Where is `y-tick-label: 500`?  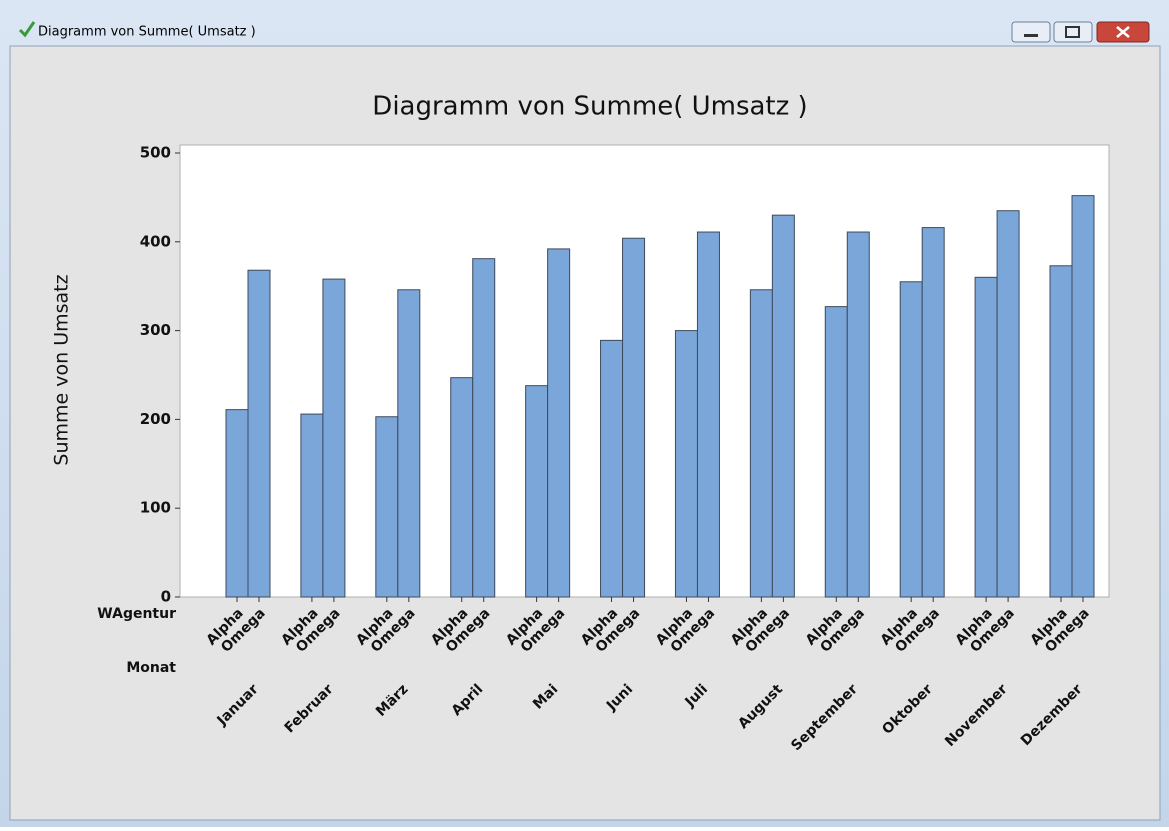 y-tick-label: 500 is located at coordinates (155, 153).